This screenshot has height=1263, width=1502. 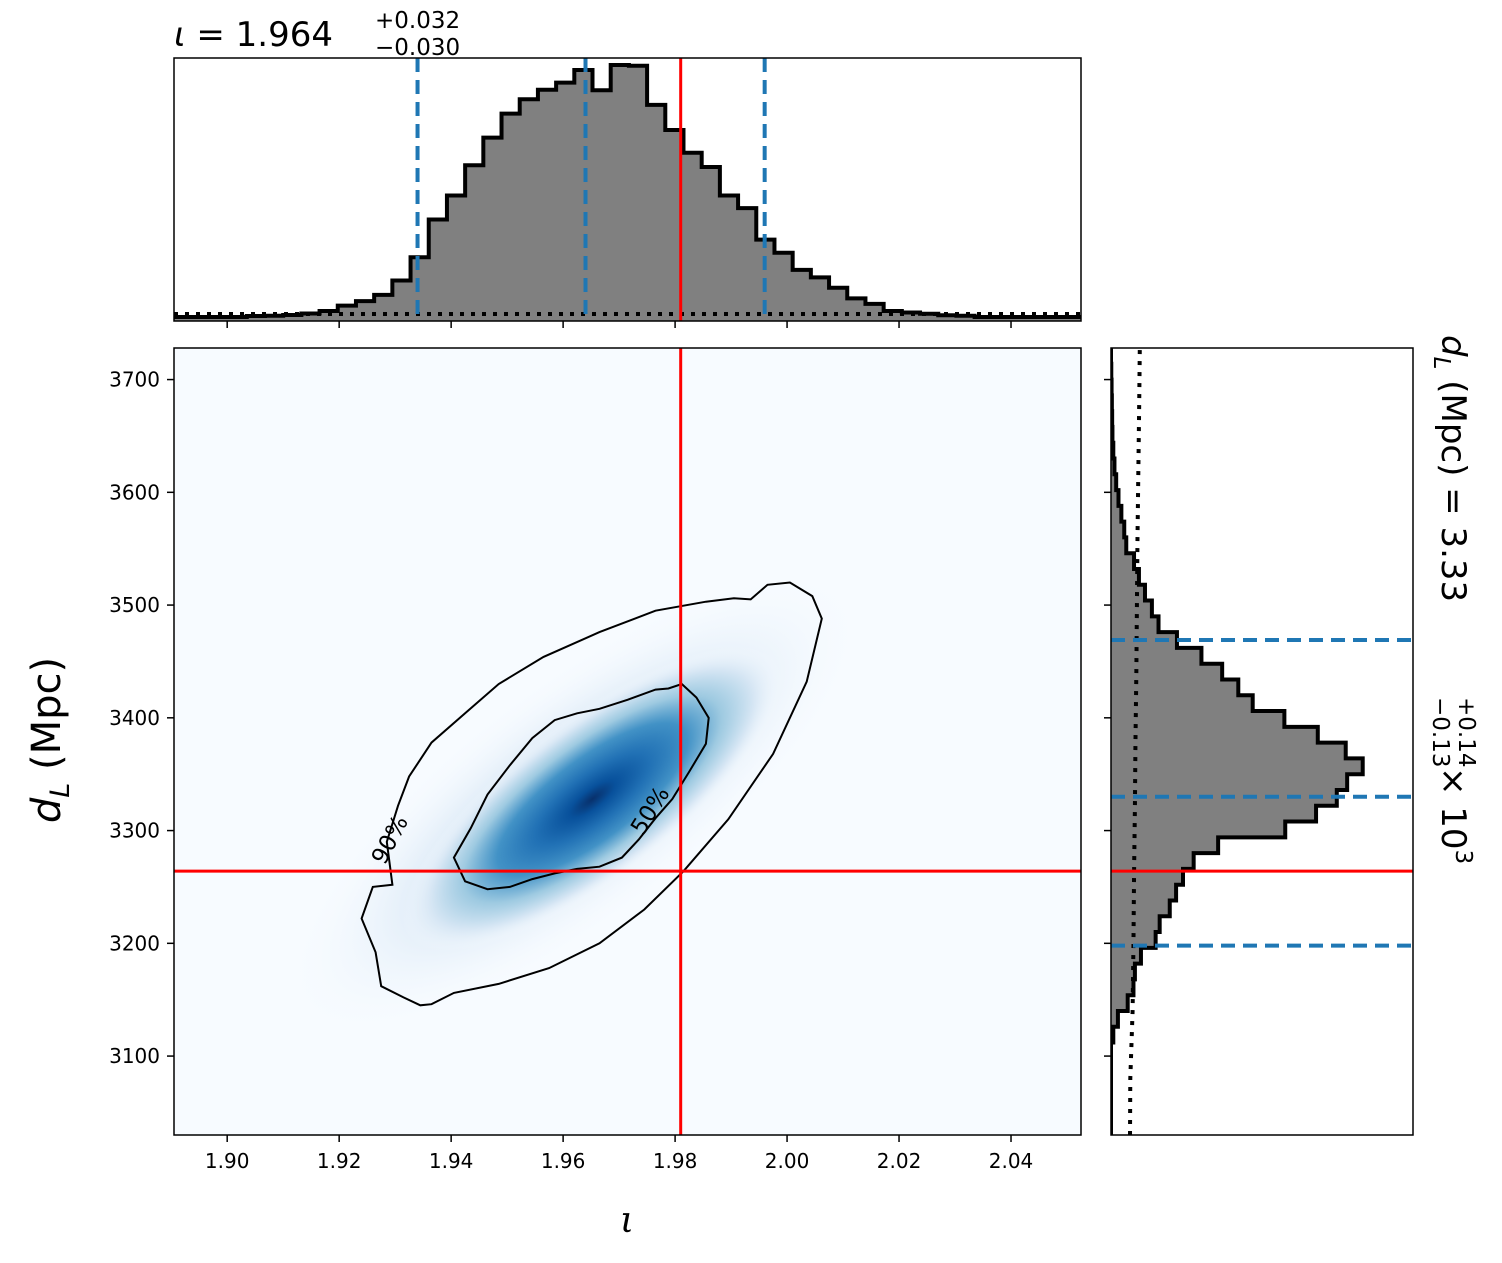 I want to click on svg-text: × 103, so click(x=1454, y=815).